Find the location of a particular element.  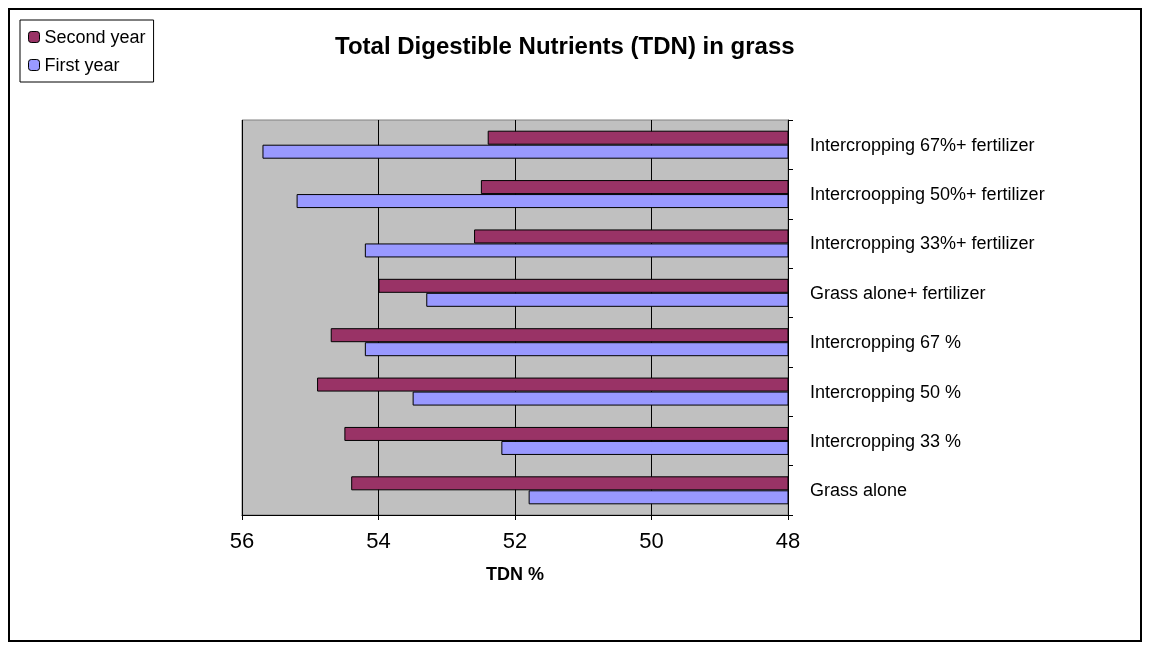

chart-title: Total Digestible Nutrients (TDN) in grass is located at coordinates (565, 45).